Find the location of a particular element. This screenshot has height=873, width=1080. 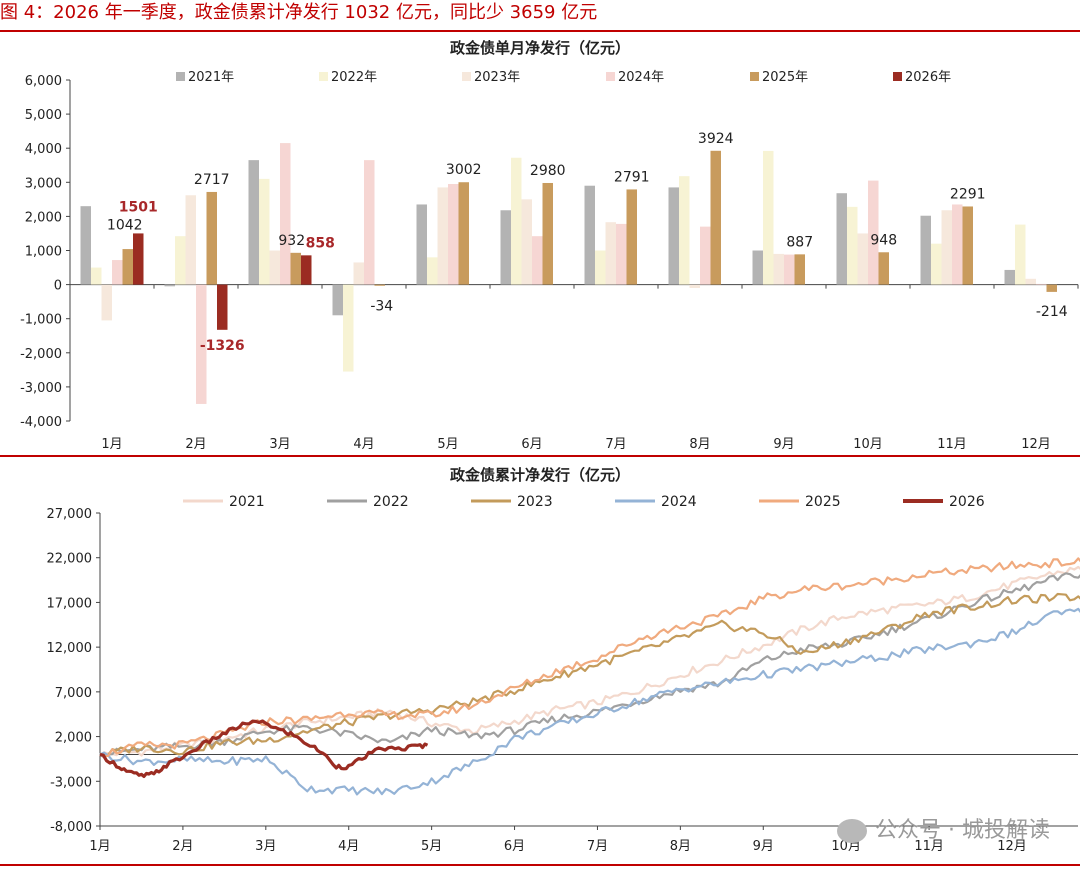

x-tick-label: 10月 is located at coordinates (868, 444).